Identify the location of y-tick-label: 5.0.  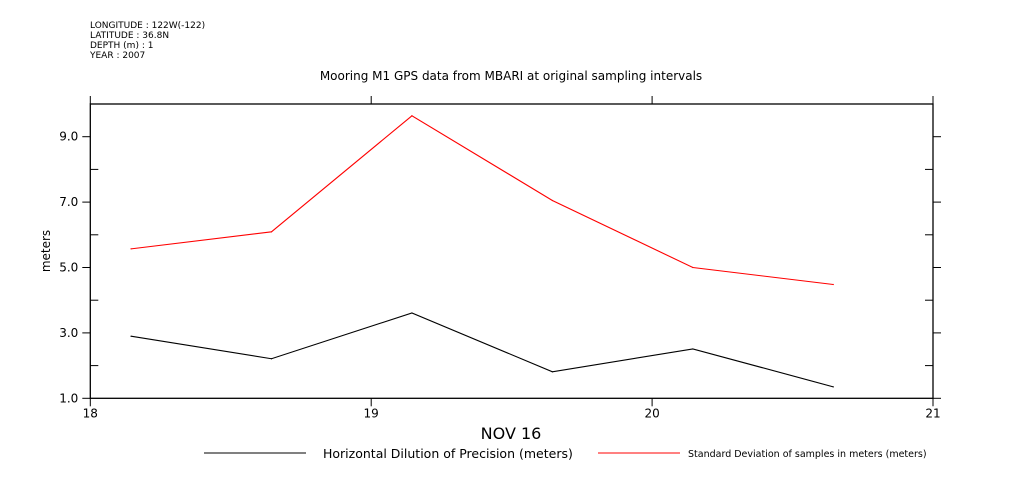
(68, 268).